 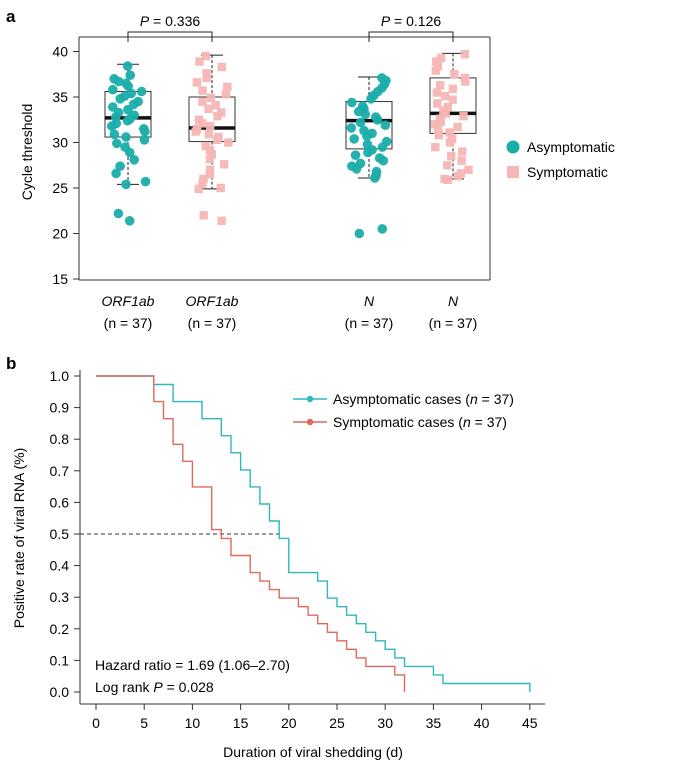 What do you see at coordinates (144, 723) in the screenshot?
I see `x-tick-label: 5` at bounding box center [144, 723].